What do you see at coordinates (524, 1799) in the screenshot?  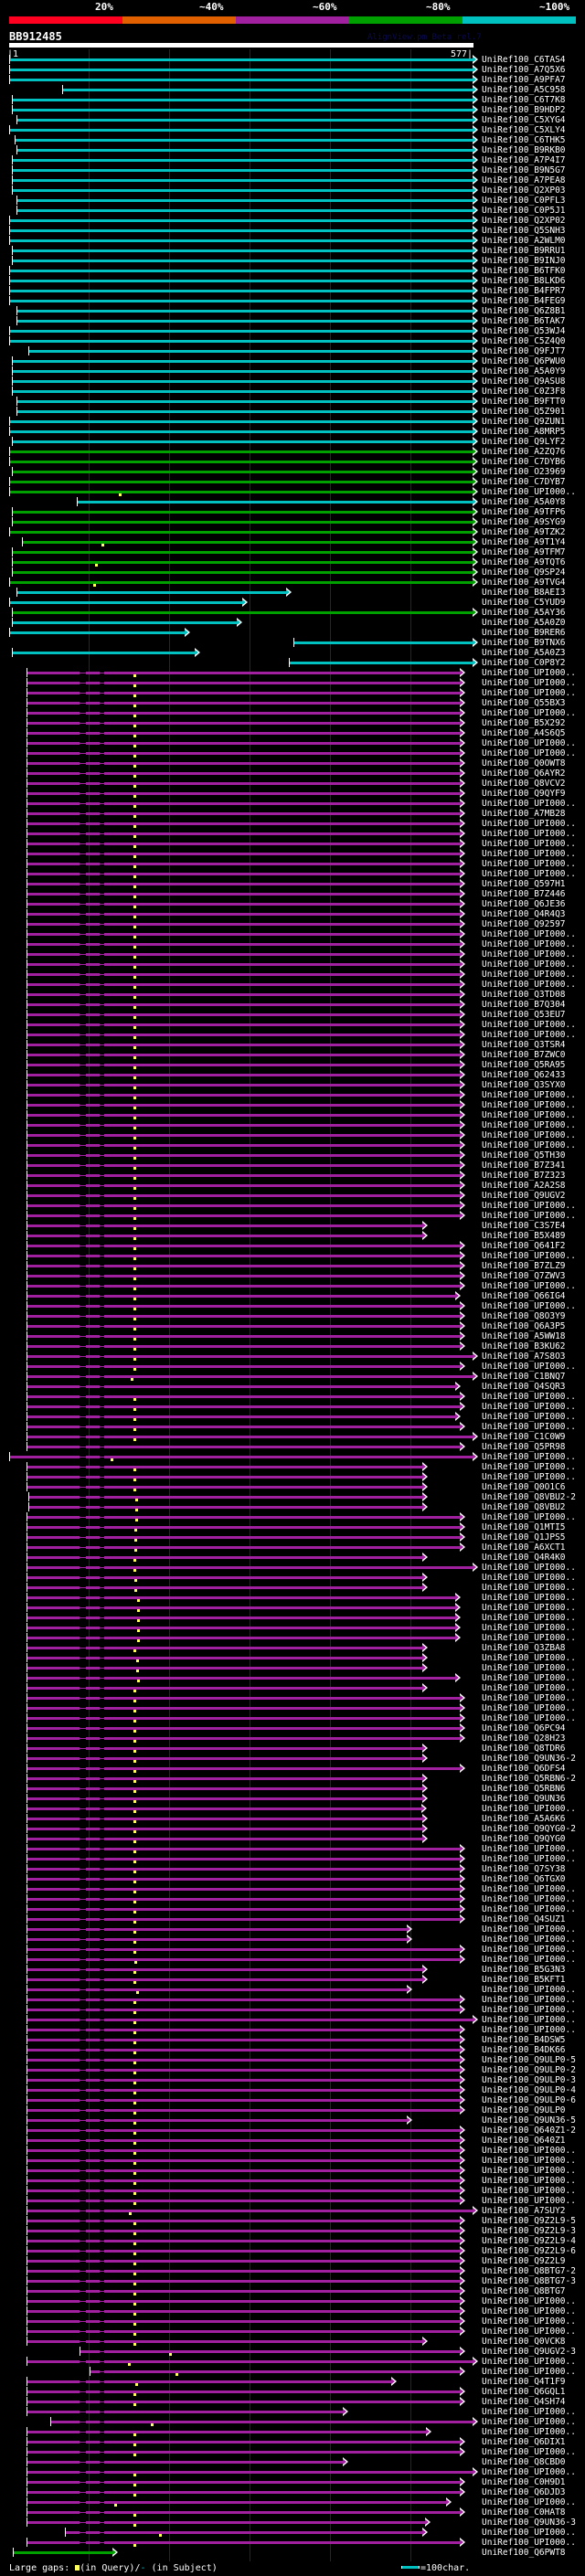 I see `hit-label: UniRef100_Q9UN36` at bounding box center [524, 1799].